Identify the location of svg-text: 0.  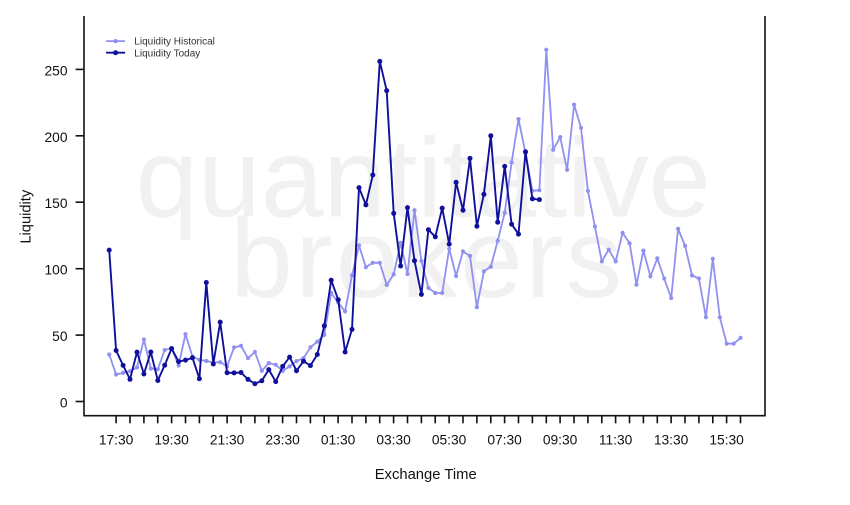
(64, 403).